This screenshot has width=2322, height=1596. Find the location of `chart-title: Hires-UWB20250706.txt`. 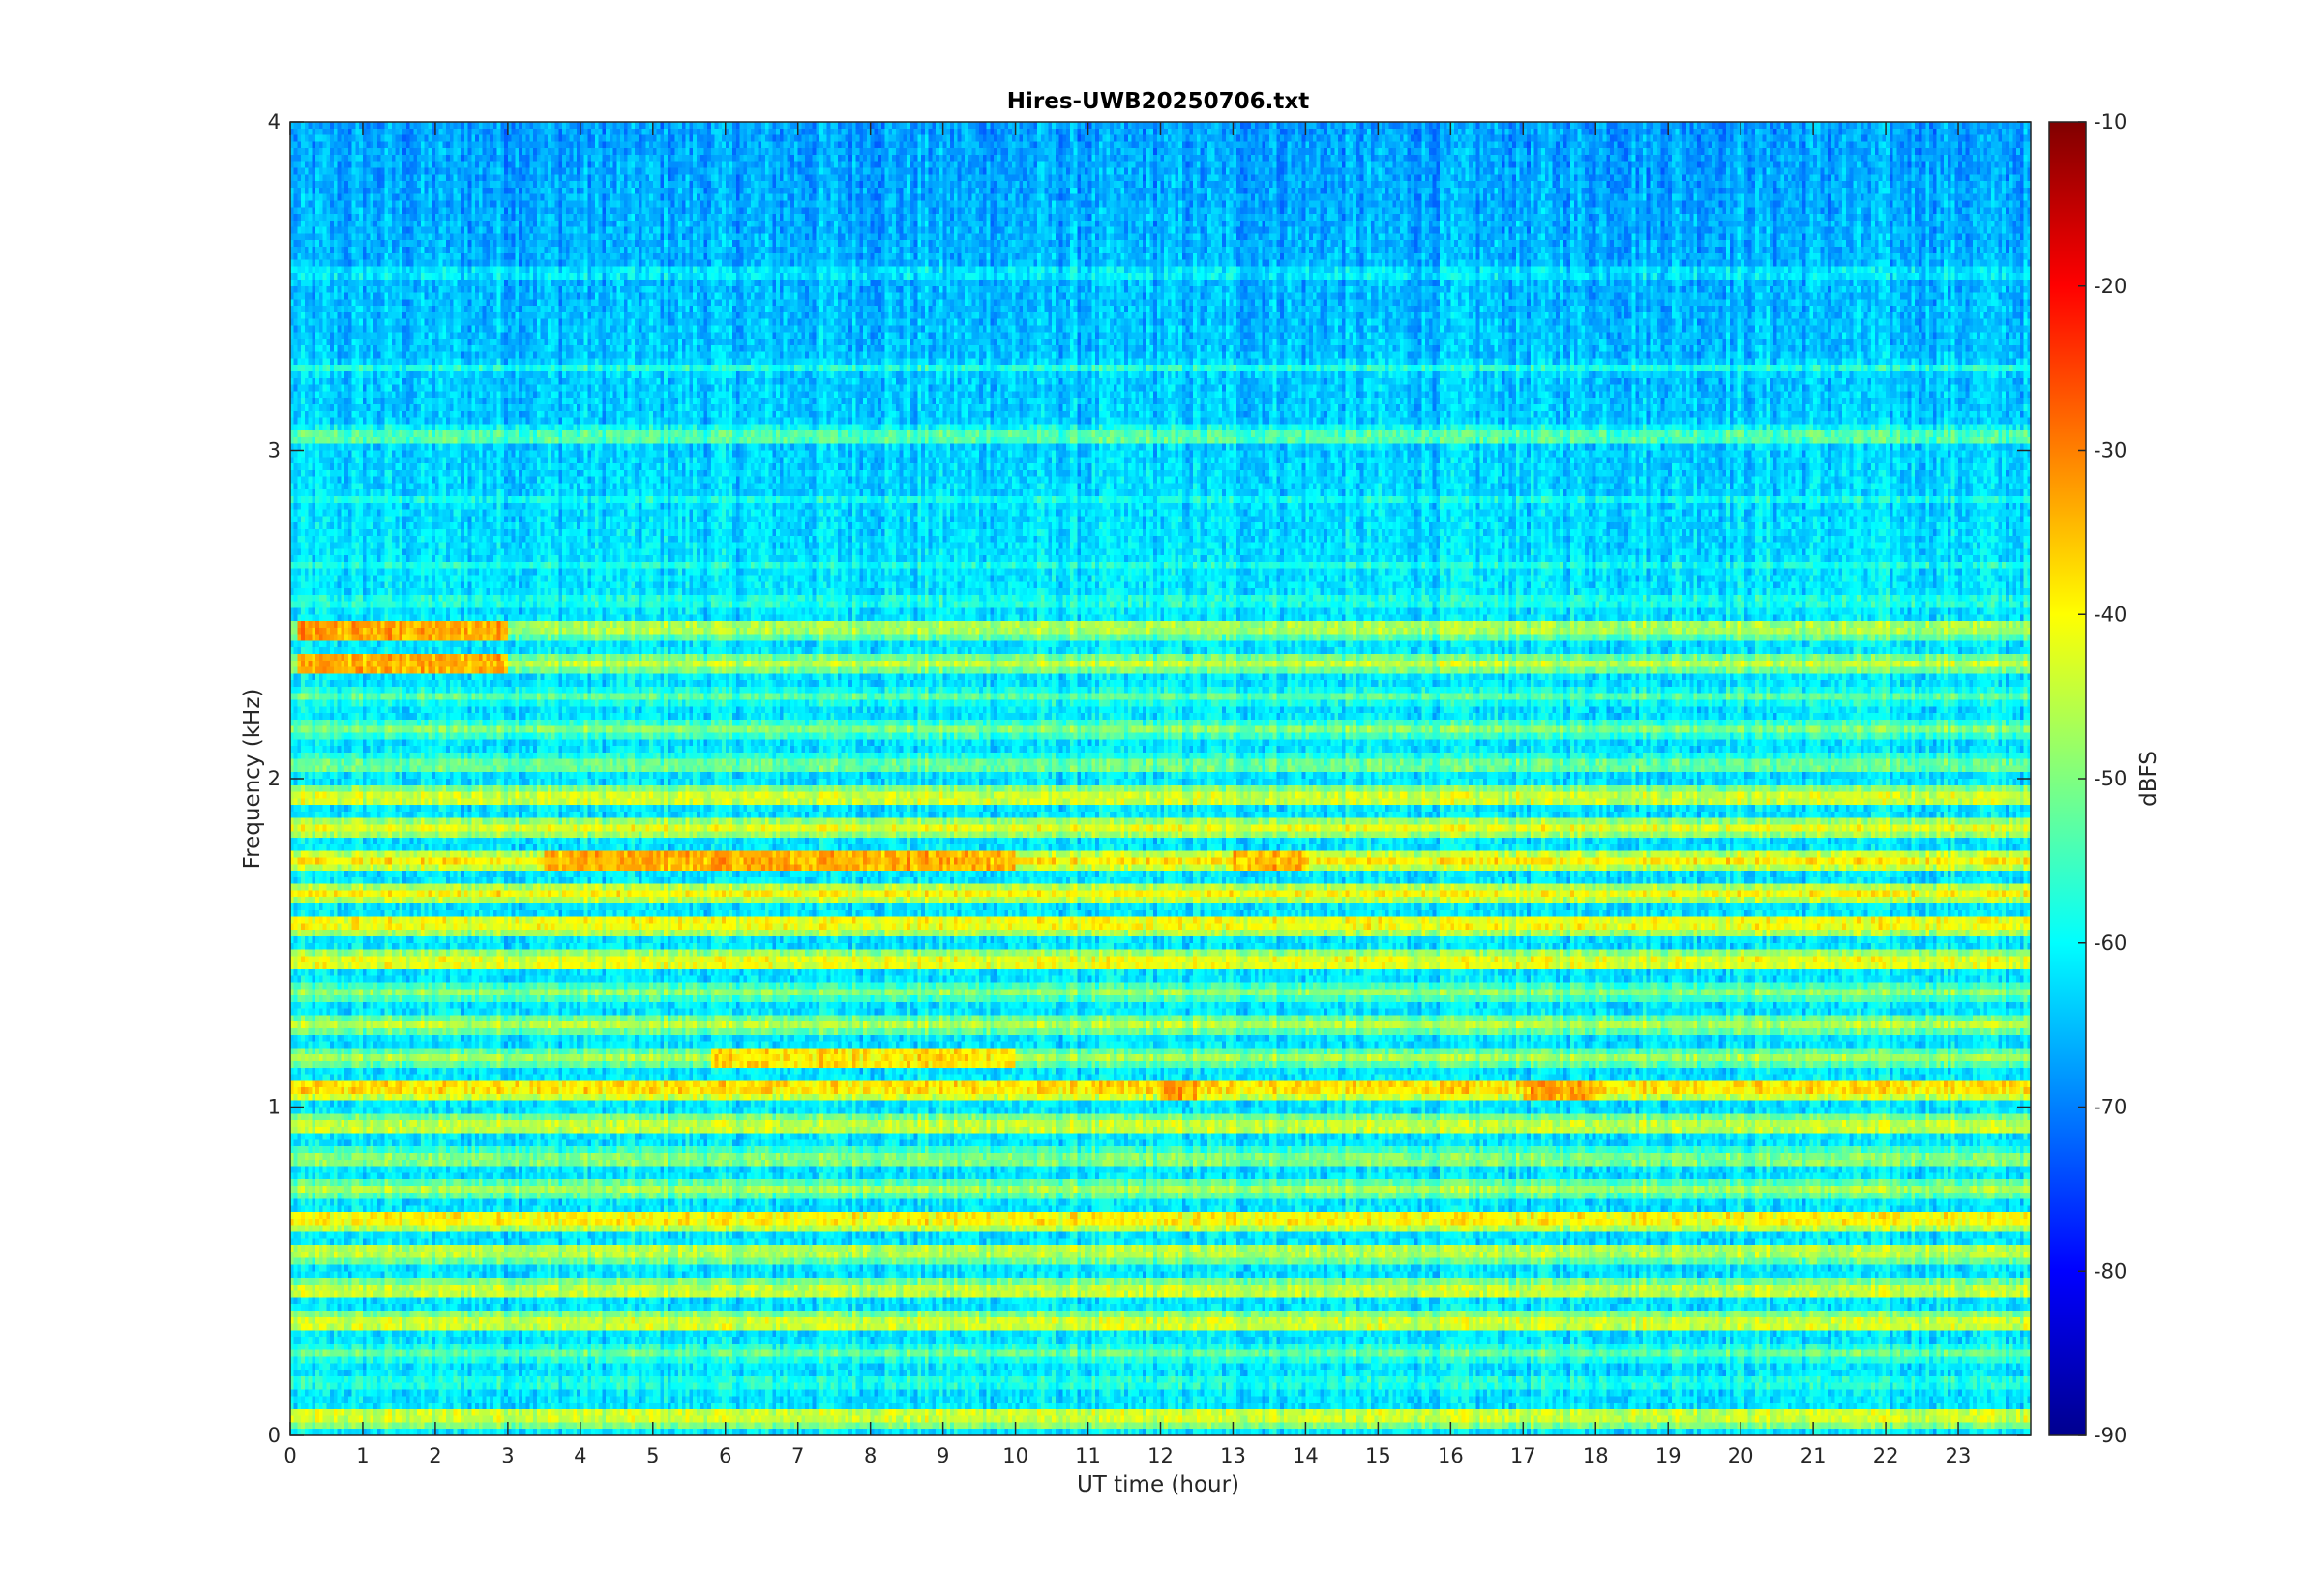

chart-title: Hires-UWB20250706.txt is located at coordinates (1158, 101).